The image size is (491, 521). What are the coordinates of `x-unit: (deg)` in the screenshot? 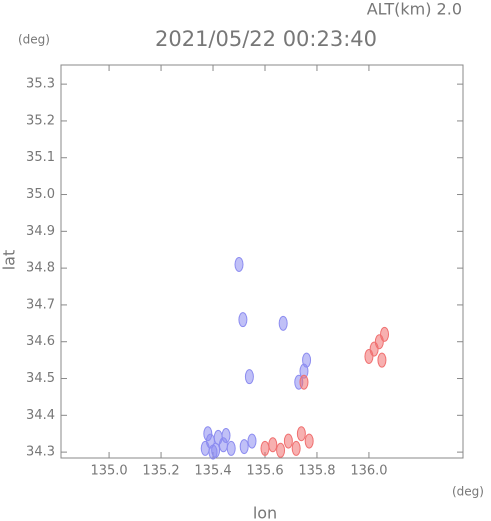 It's located at (468, 492).